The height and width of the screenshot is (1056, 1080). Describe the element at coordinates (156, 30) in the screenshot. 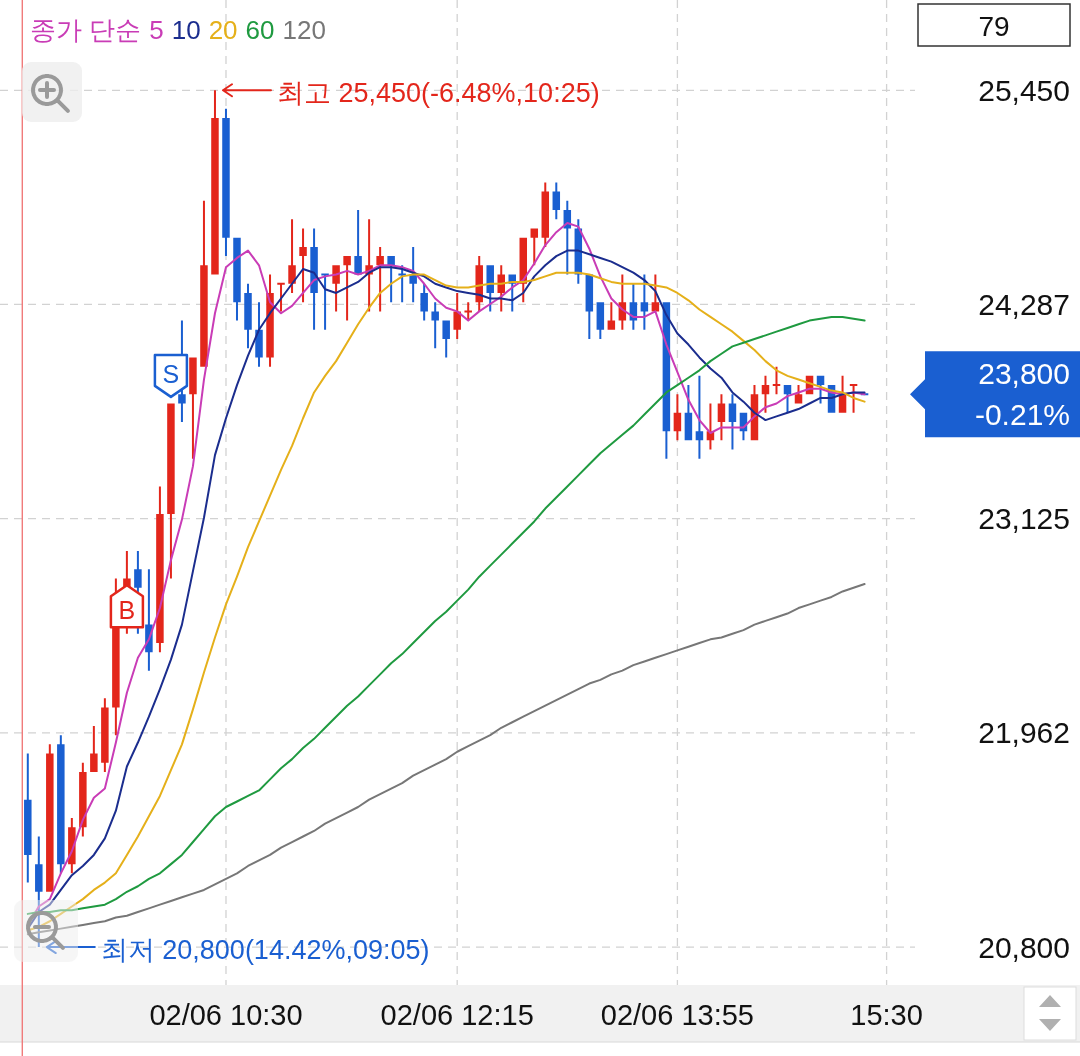

I see `legend-item: 5` at that location.